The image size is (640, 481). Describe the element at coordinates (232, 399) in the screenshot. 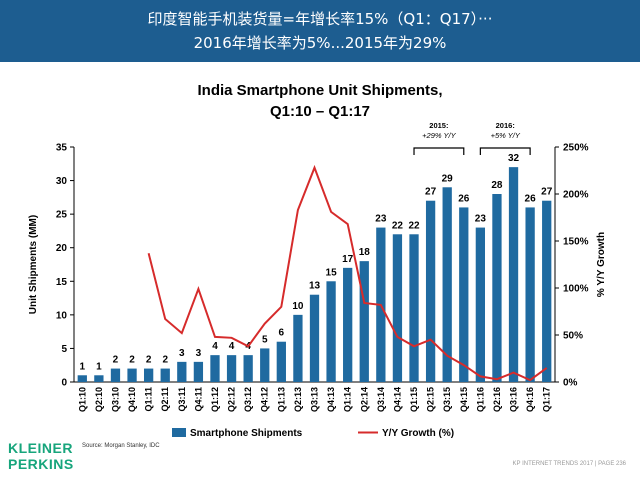

I see `x-tick-label: Q2:12` at that location.